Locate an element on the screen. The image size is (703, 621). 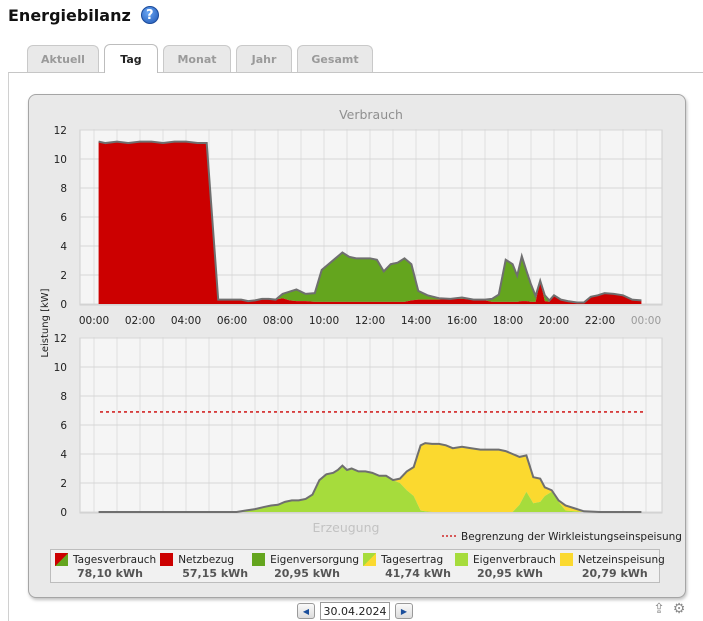
swatch-eigenversorgung is located at coordinates (259, 559).